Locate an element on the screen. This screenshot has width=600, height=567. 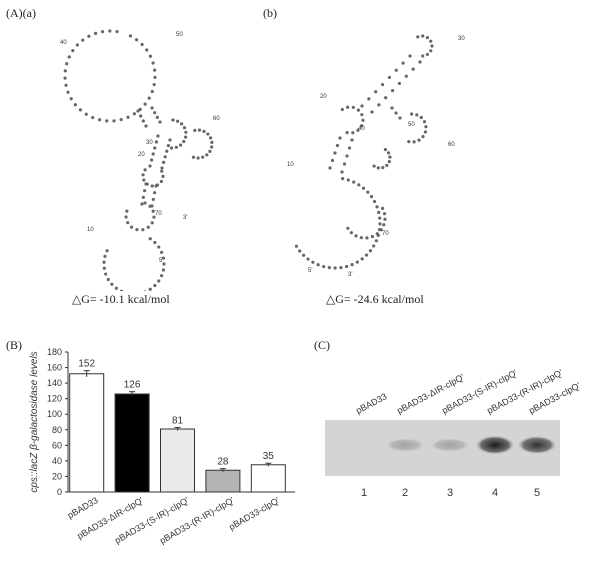
structure-b-position: 50 is located at coordinates (411, 125).